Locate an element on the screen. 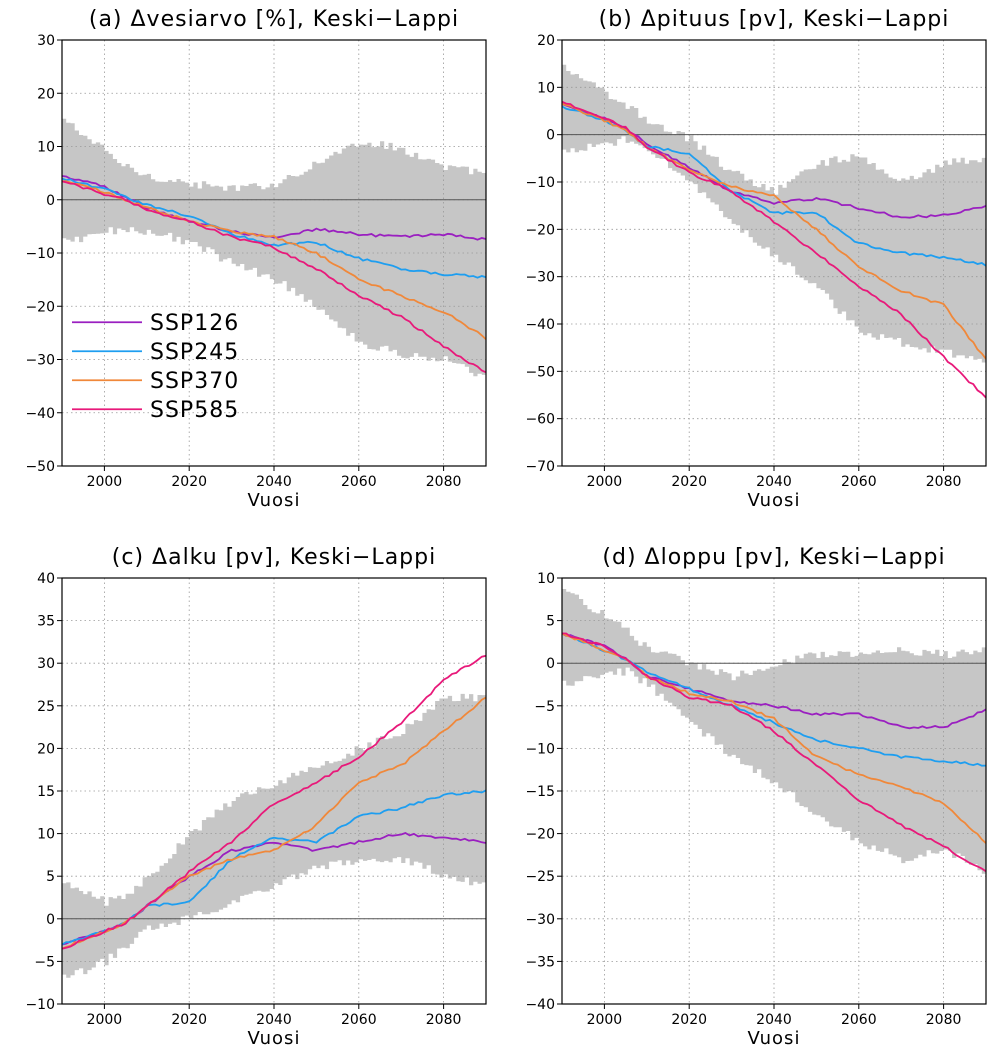  series-line-ssp370 is located at coordinates (774, 231).